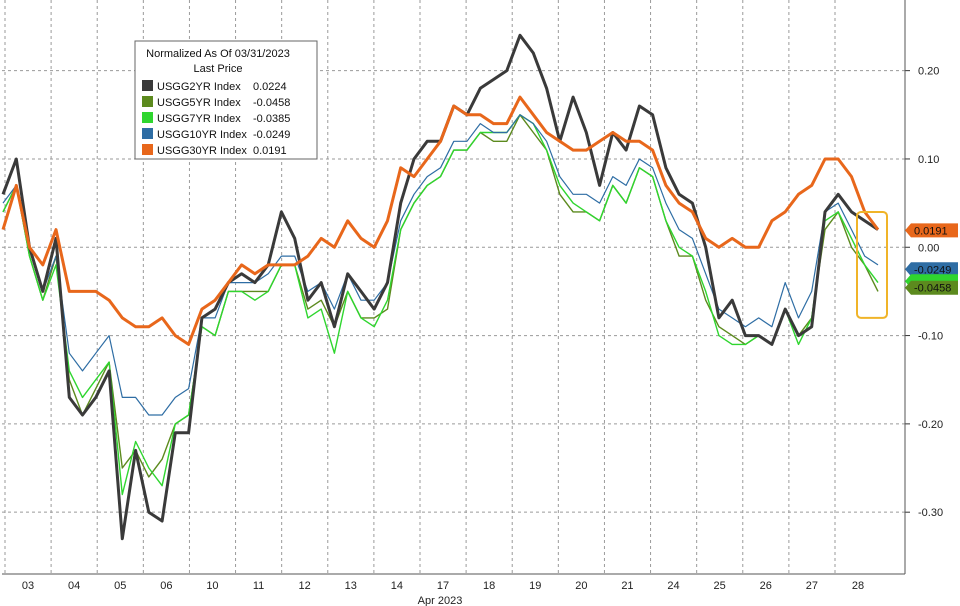  Describe the element at coordinates (202, 135) in the screenshot. I see `legend-series-name: USGG10YR Index` at that location.